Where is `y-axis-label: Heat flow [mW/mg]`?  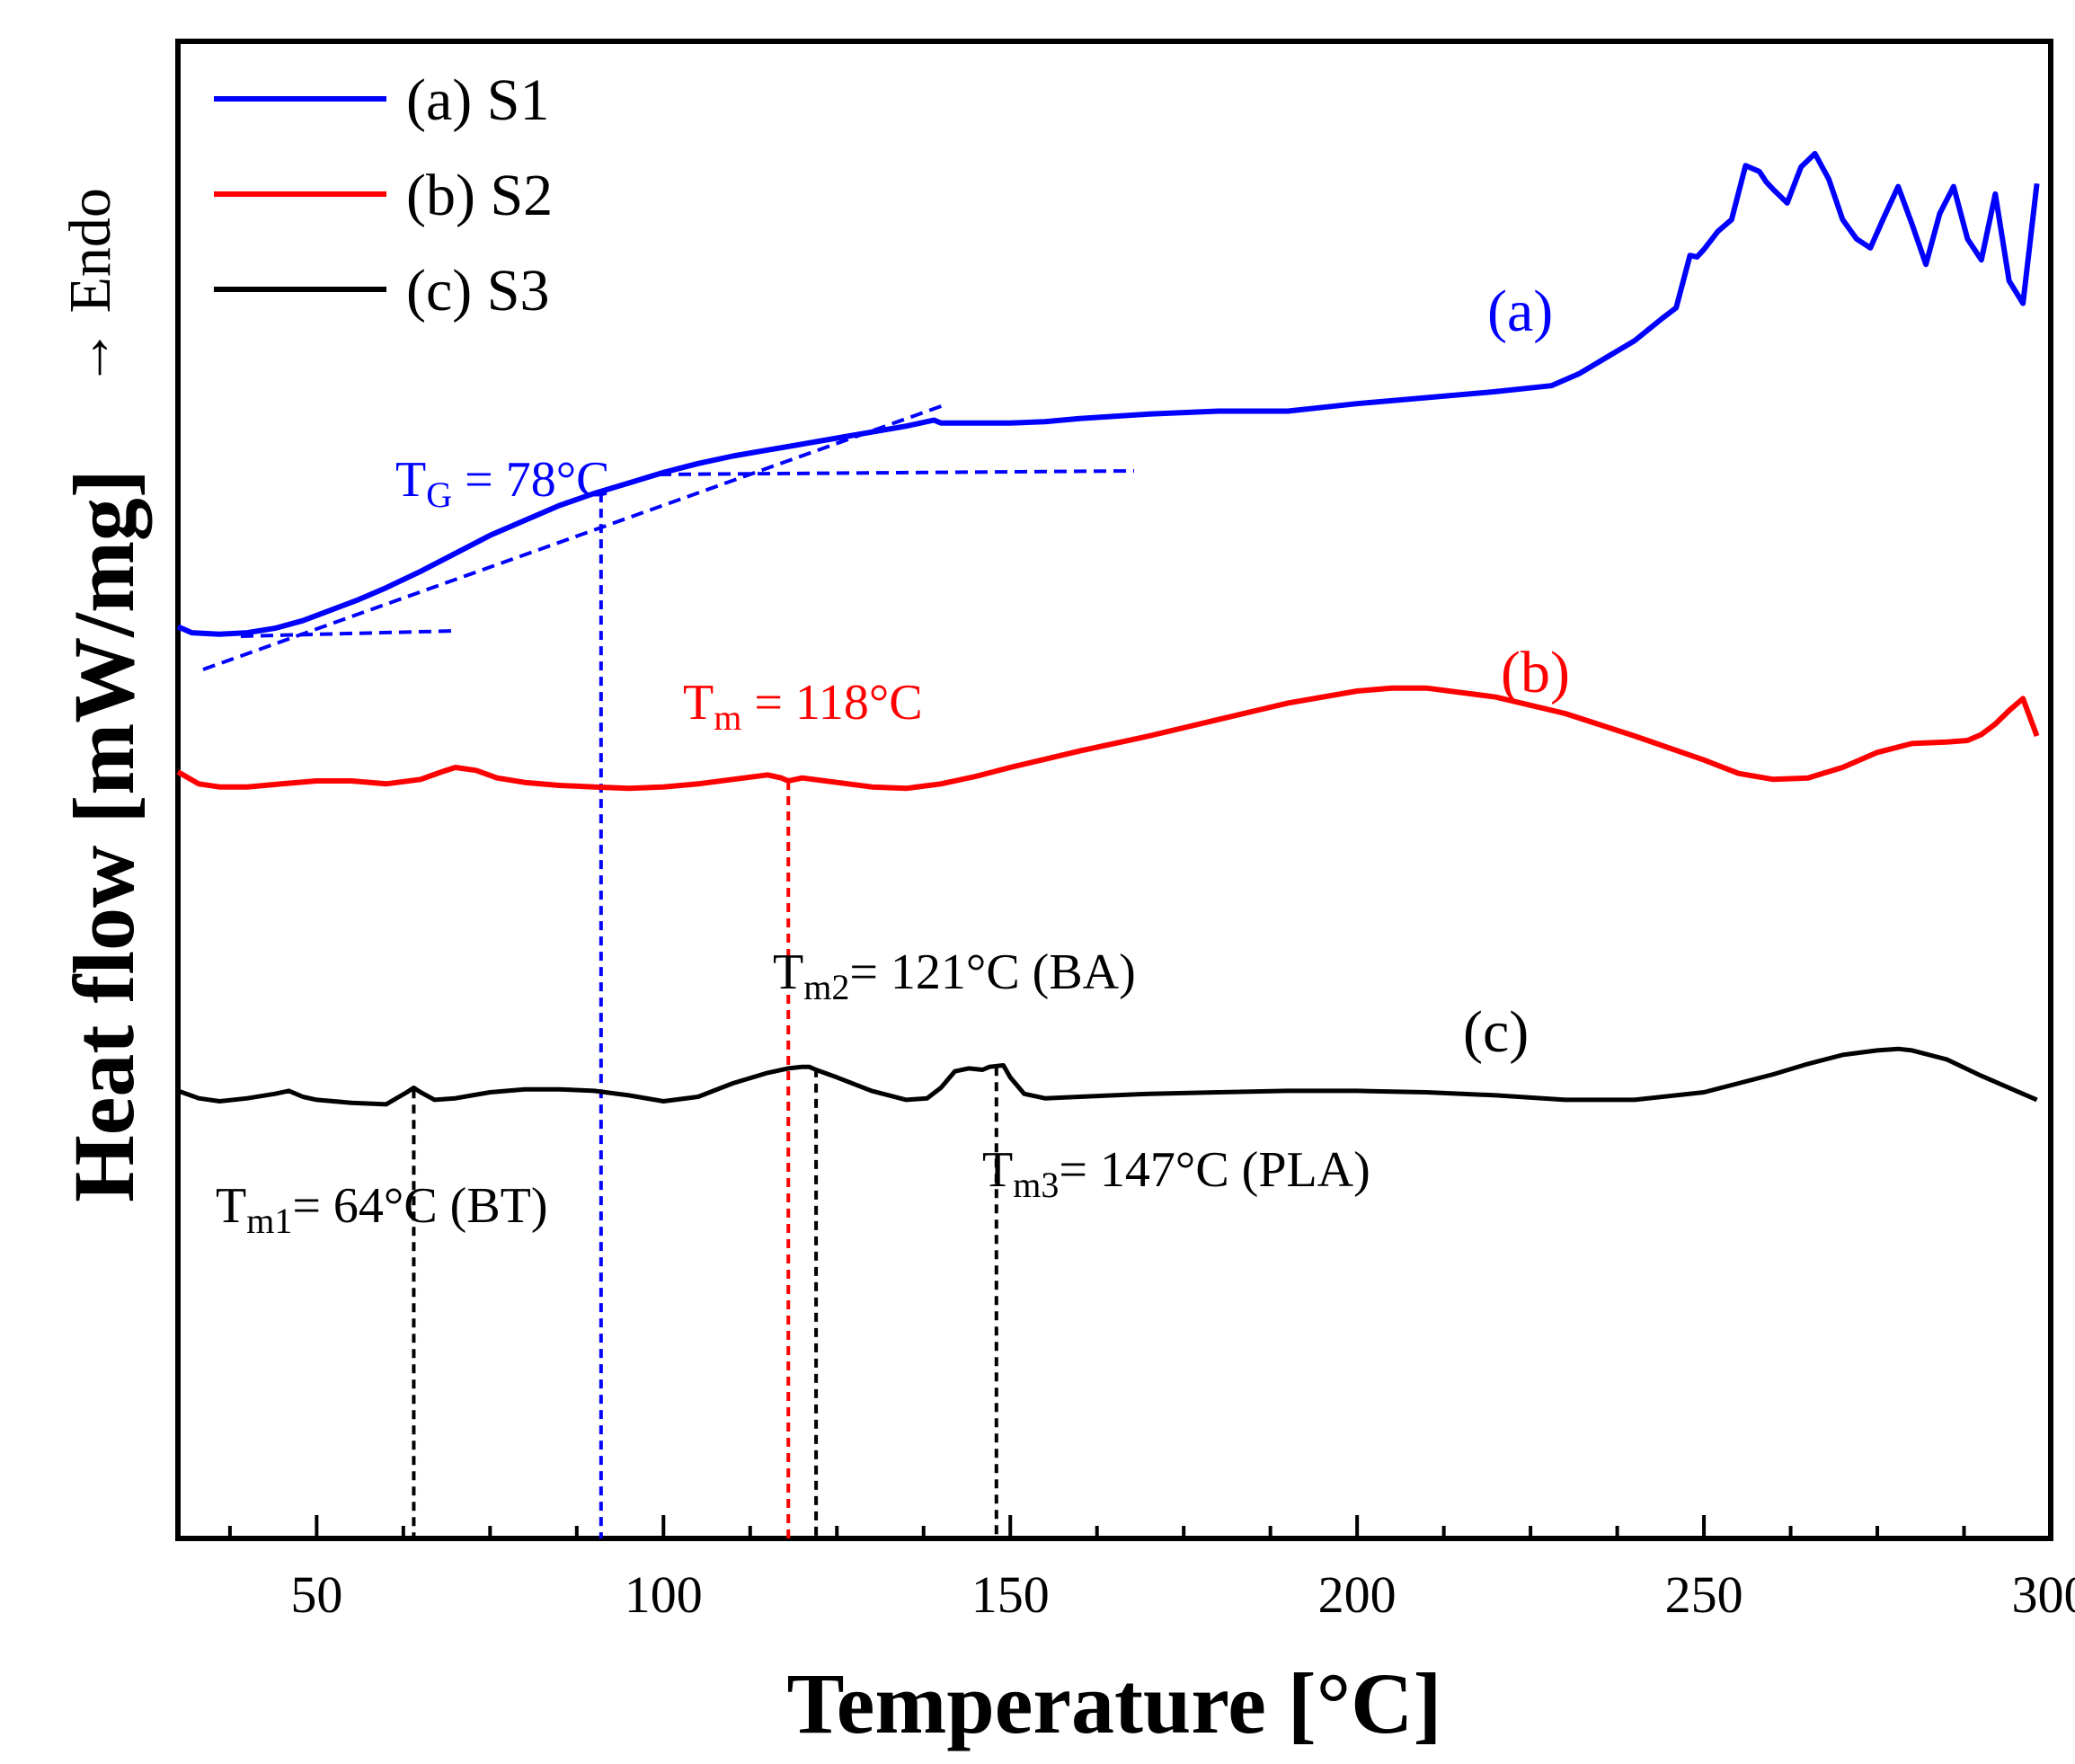
y-axis-label: Heat flow [mW/mg] is located at coordinates (104, 836).